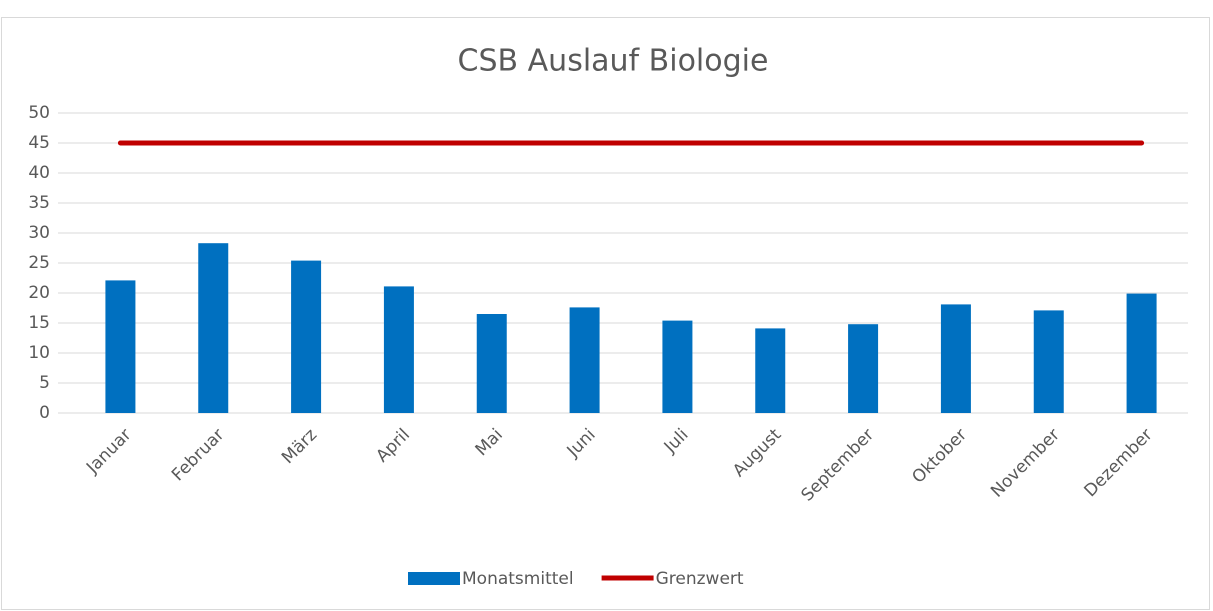 This screenshot has height=611, width=1213. What do you see at coordinates (44, 383) in the screenshot?
I see `y-tick-label: 5` at bounding box center [44, 383].